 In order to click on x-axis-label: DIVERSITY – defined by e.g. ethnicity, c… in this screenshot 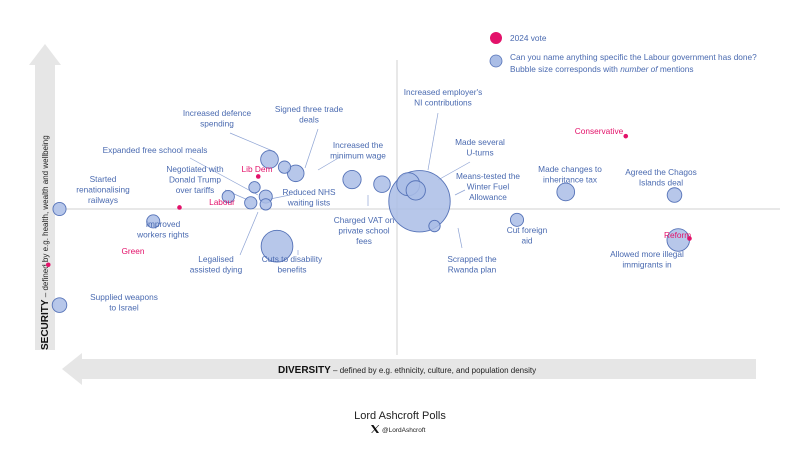, I will do `click(407, 370)`.